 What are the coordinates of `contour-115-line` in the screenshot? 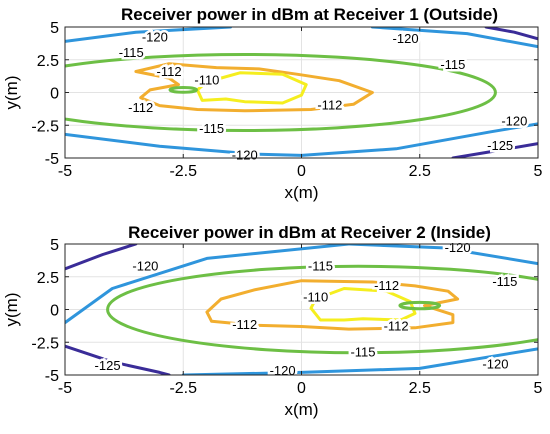 It's located at (281, 92).